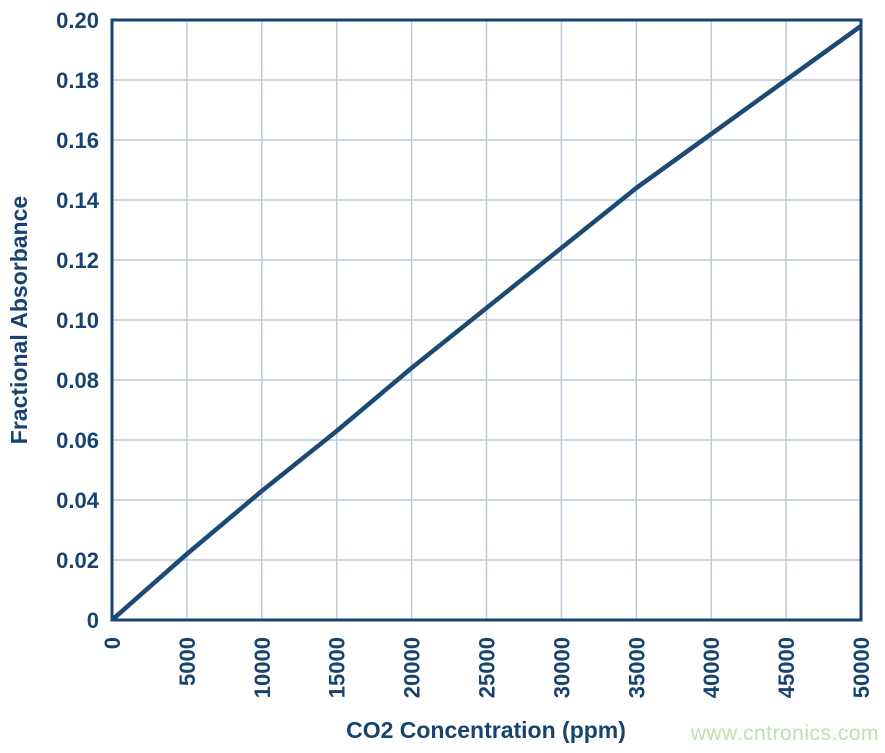  Describe the element at coordinates (861, 667) in the screenshot. I see `x-tick-label: 50000` at that location.